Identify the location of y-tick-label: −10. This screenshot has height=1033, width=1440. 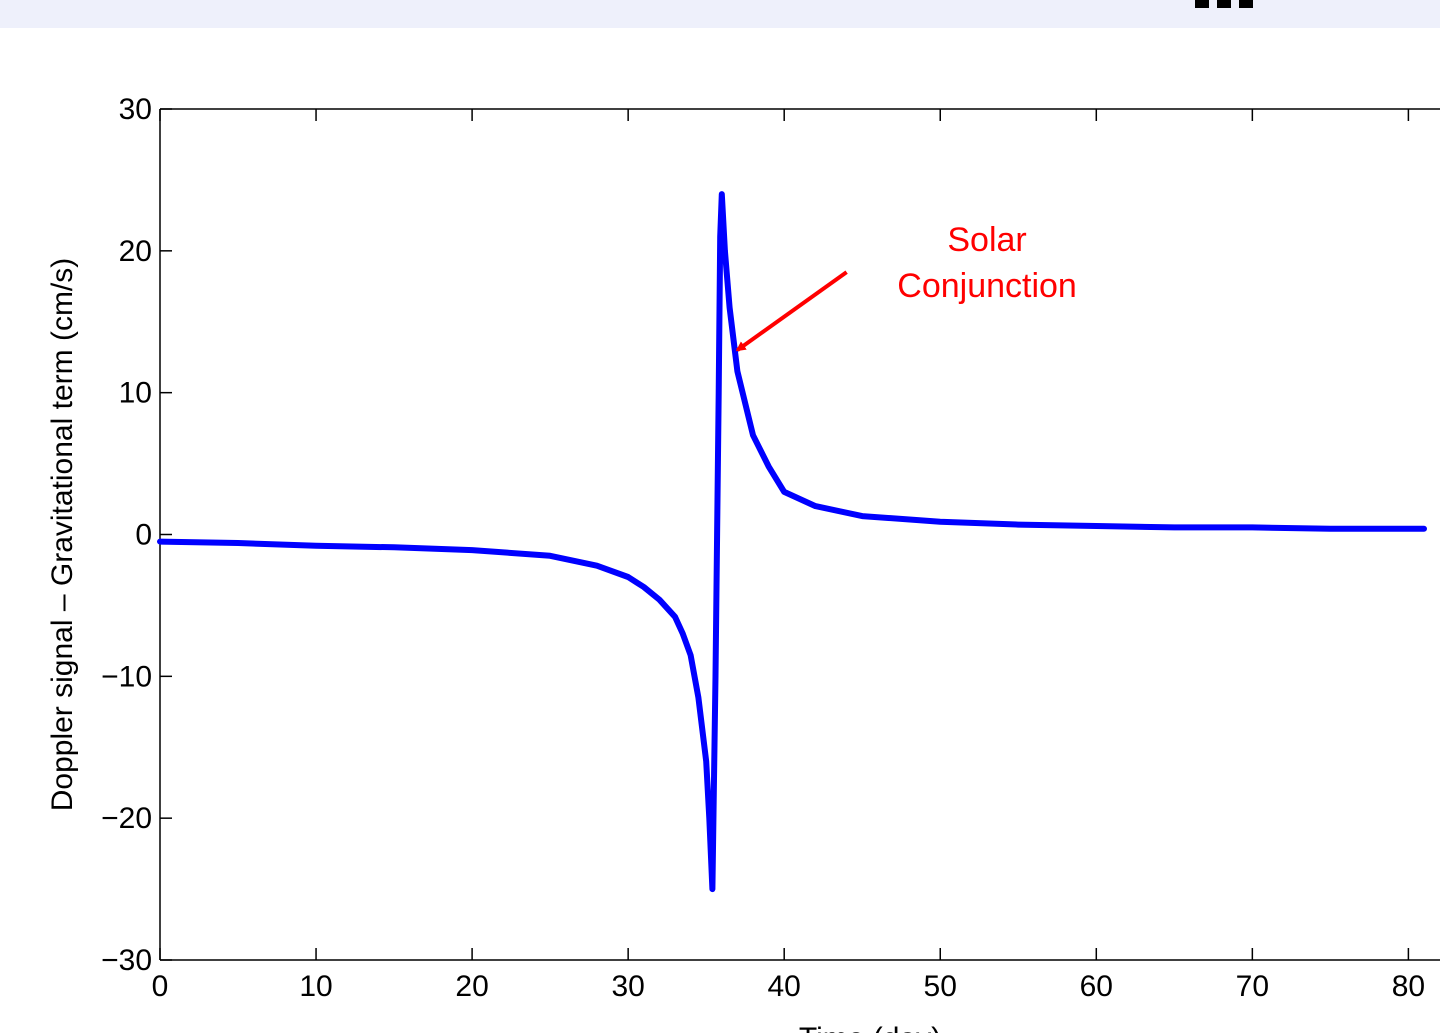
(126, 676).